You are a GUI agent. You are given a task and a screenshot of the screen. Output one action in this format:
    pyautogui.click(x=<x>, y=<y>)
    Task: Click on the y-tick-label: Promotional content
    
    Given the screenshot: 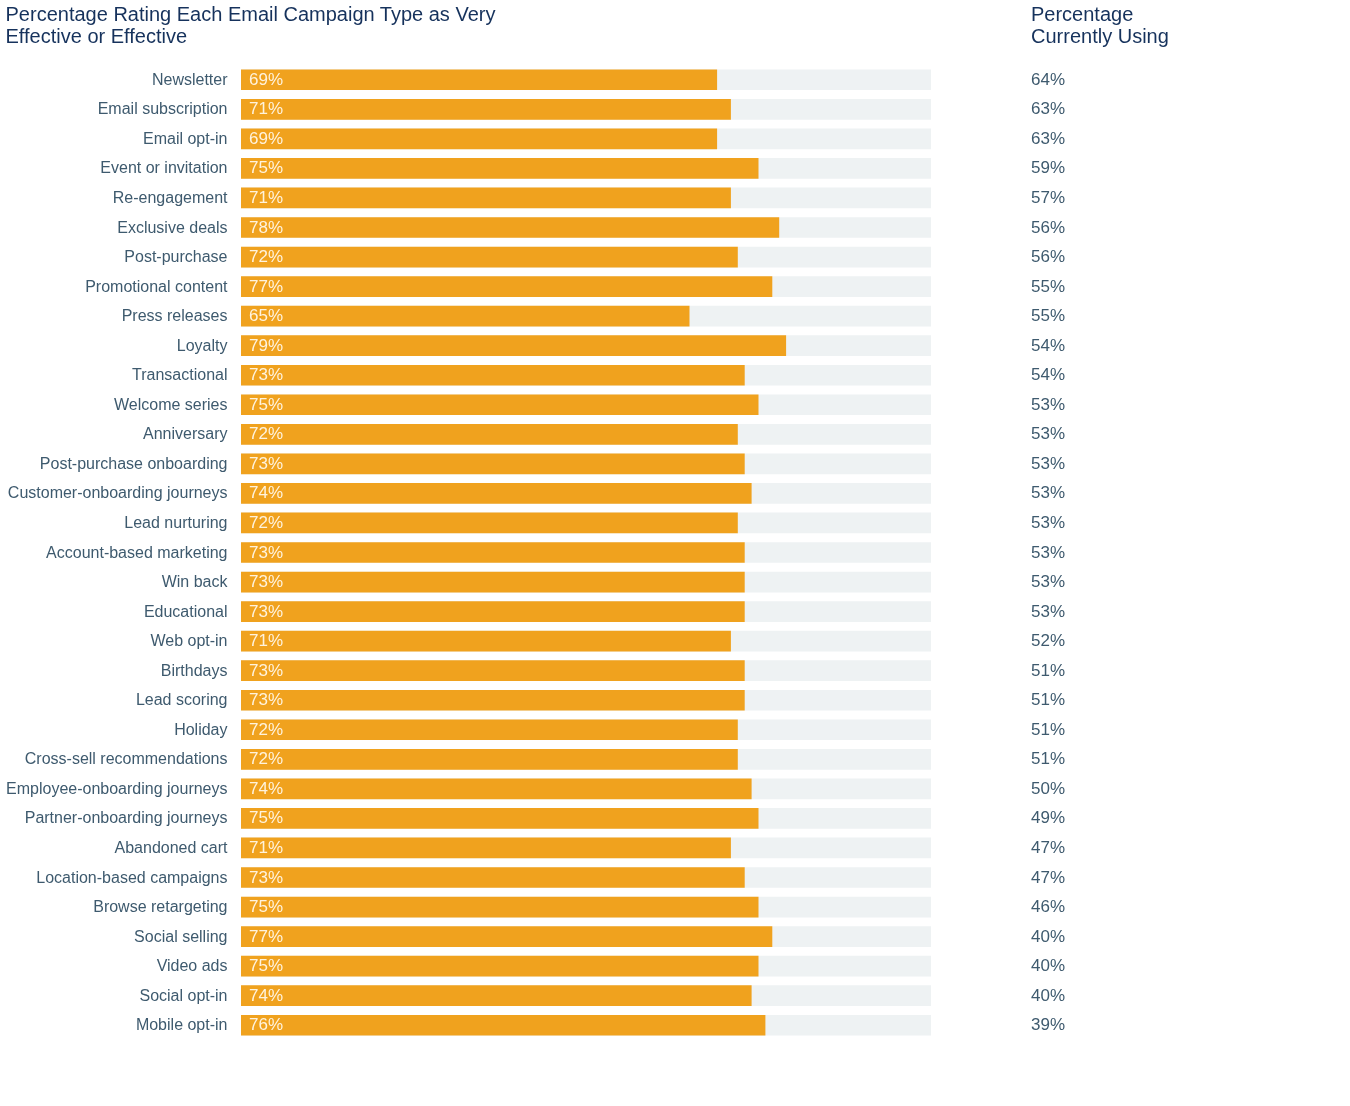 What is the action you would take?
    pyautogui.click(x=157, y=286)
    